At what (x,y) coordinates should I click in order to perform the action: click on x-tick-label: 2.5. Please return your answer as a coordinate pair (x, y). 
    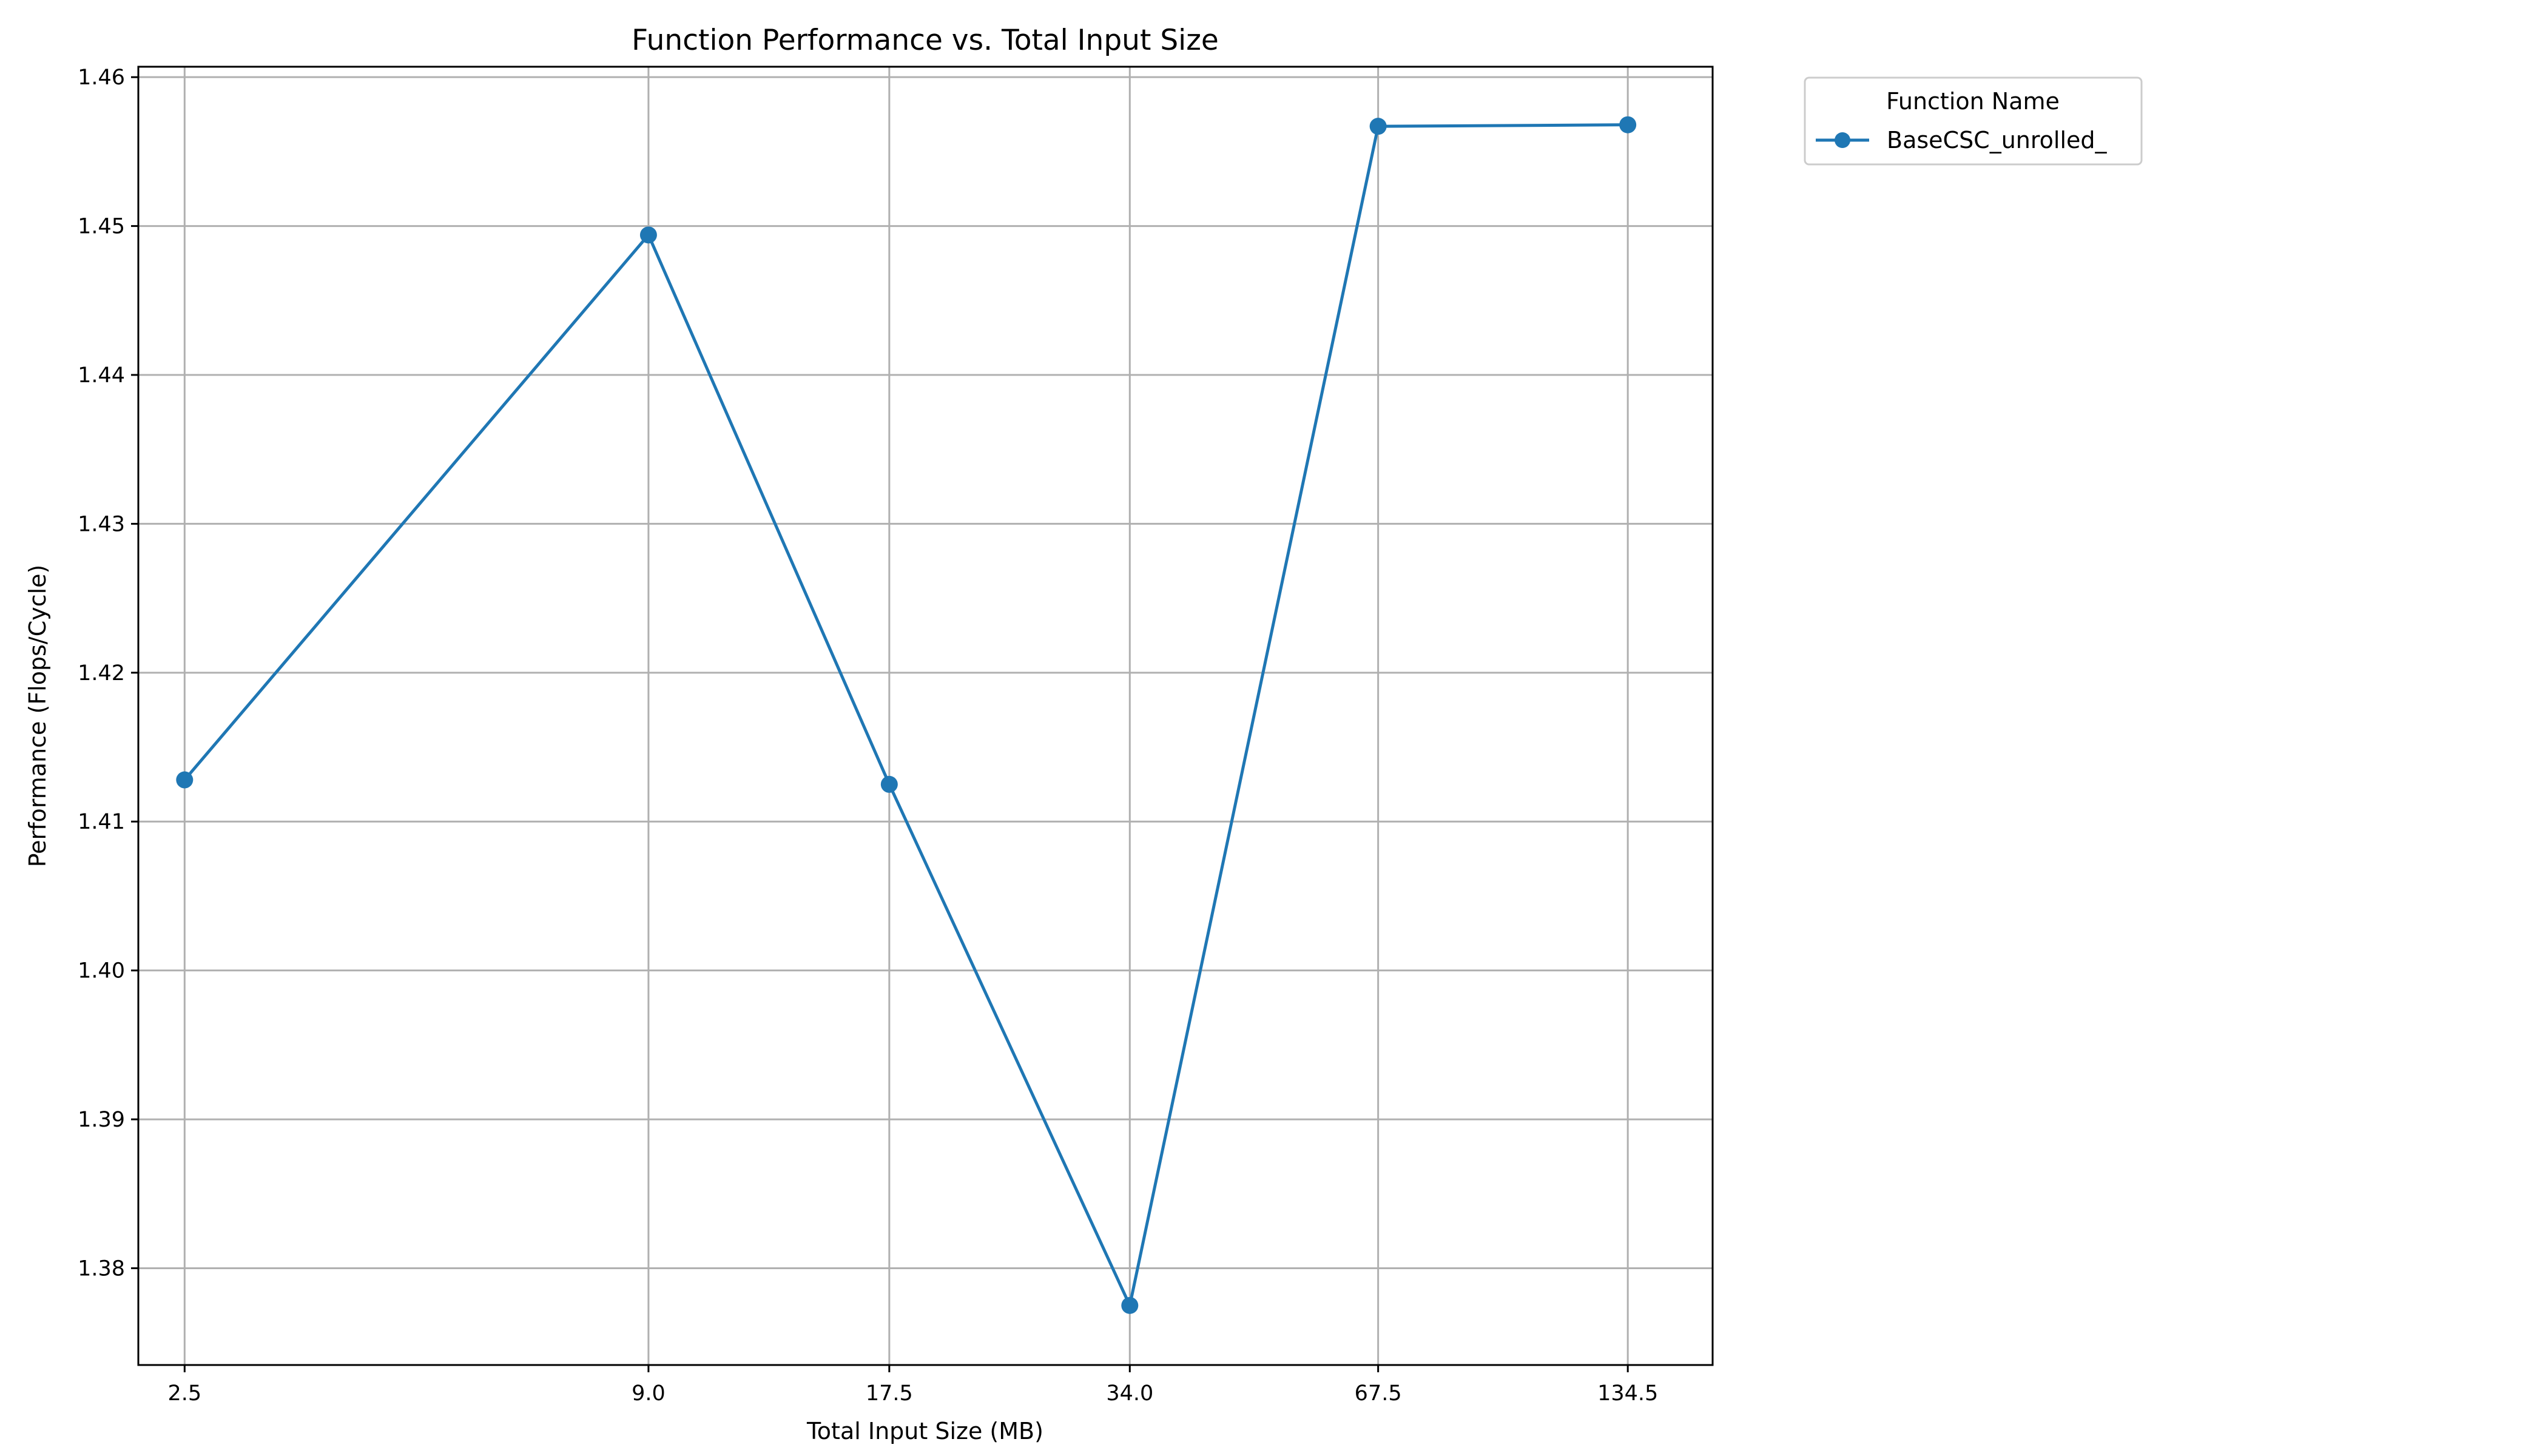
    Looking at the image, I should click on (184, 1393).